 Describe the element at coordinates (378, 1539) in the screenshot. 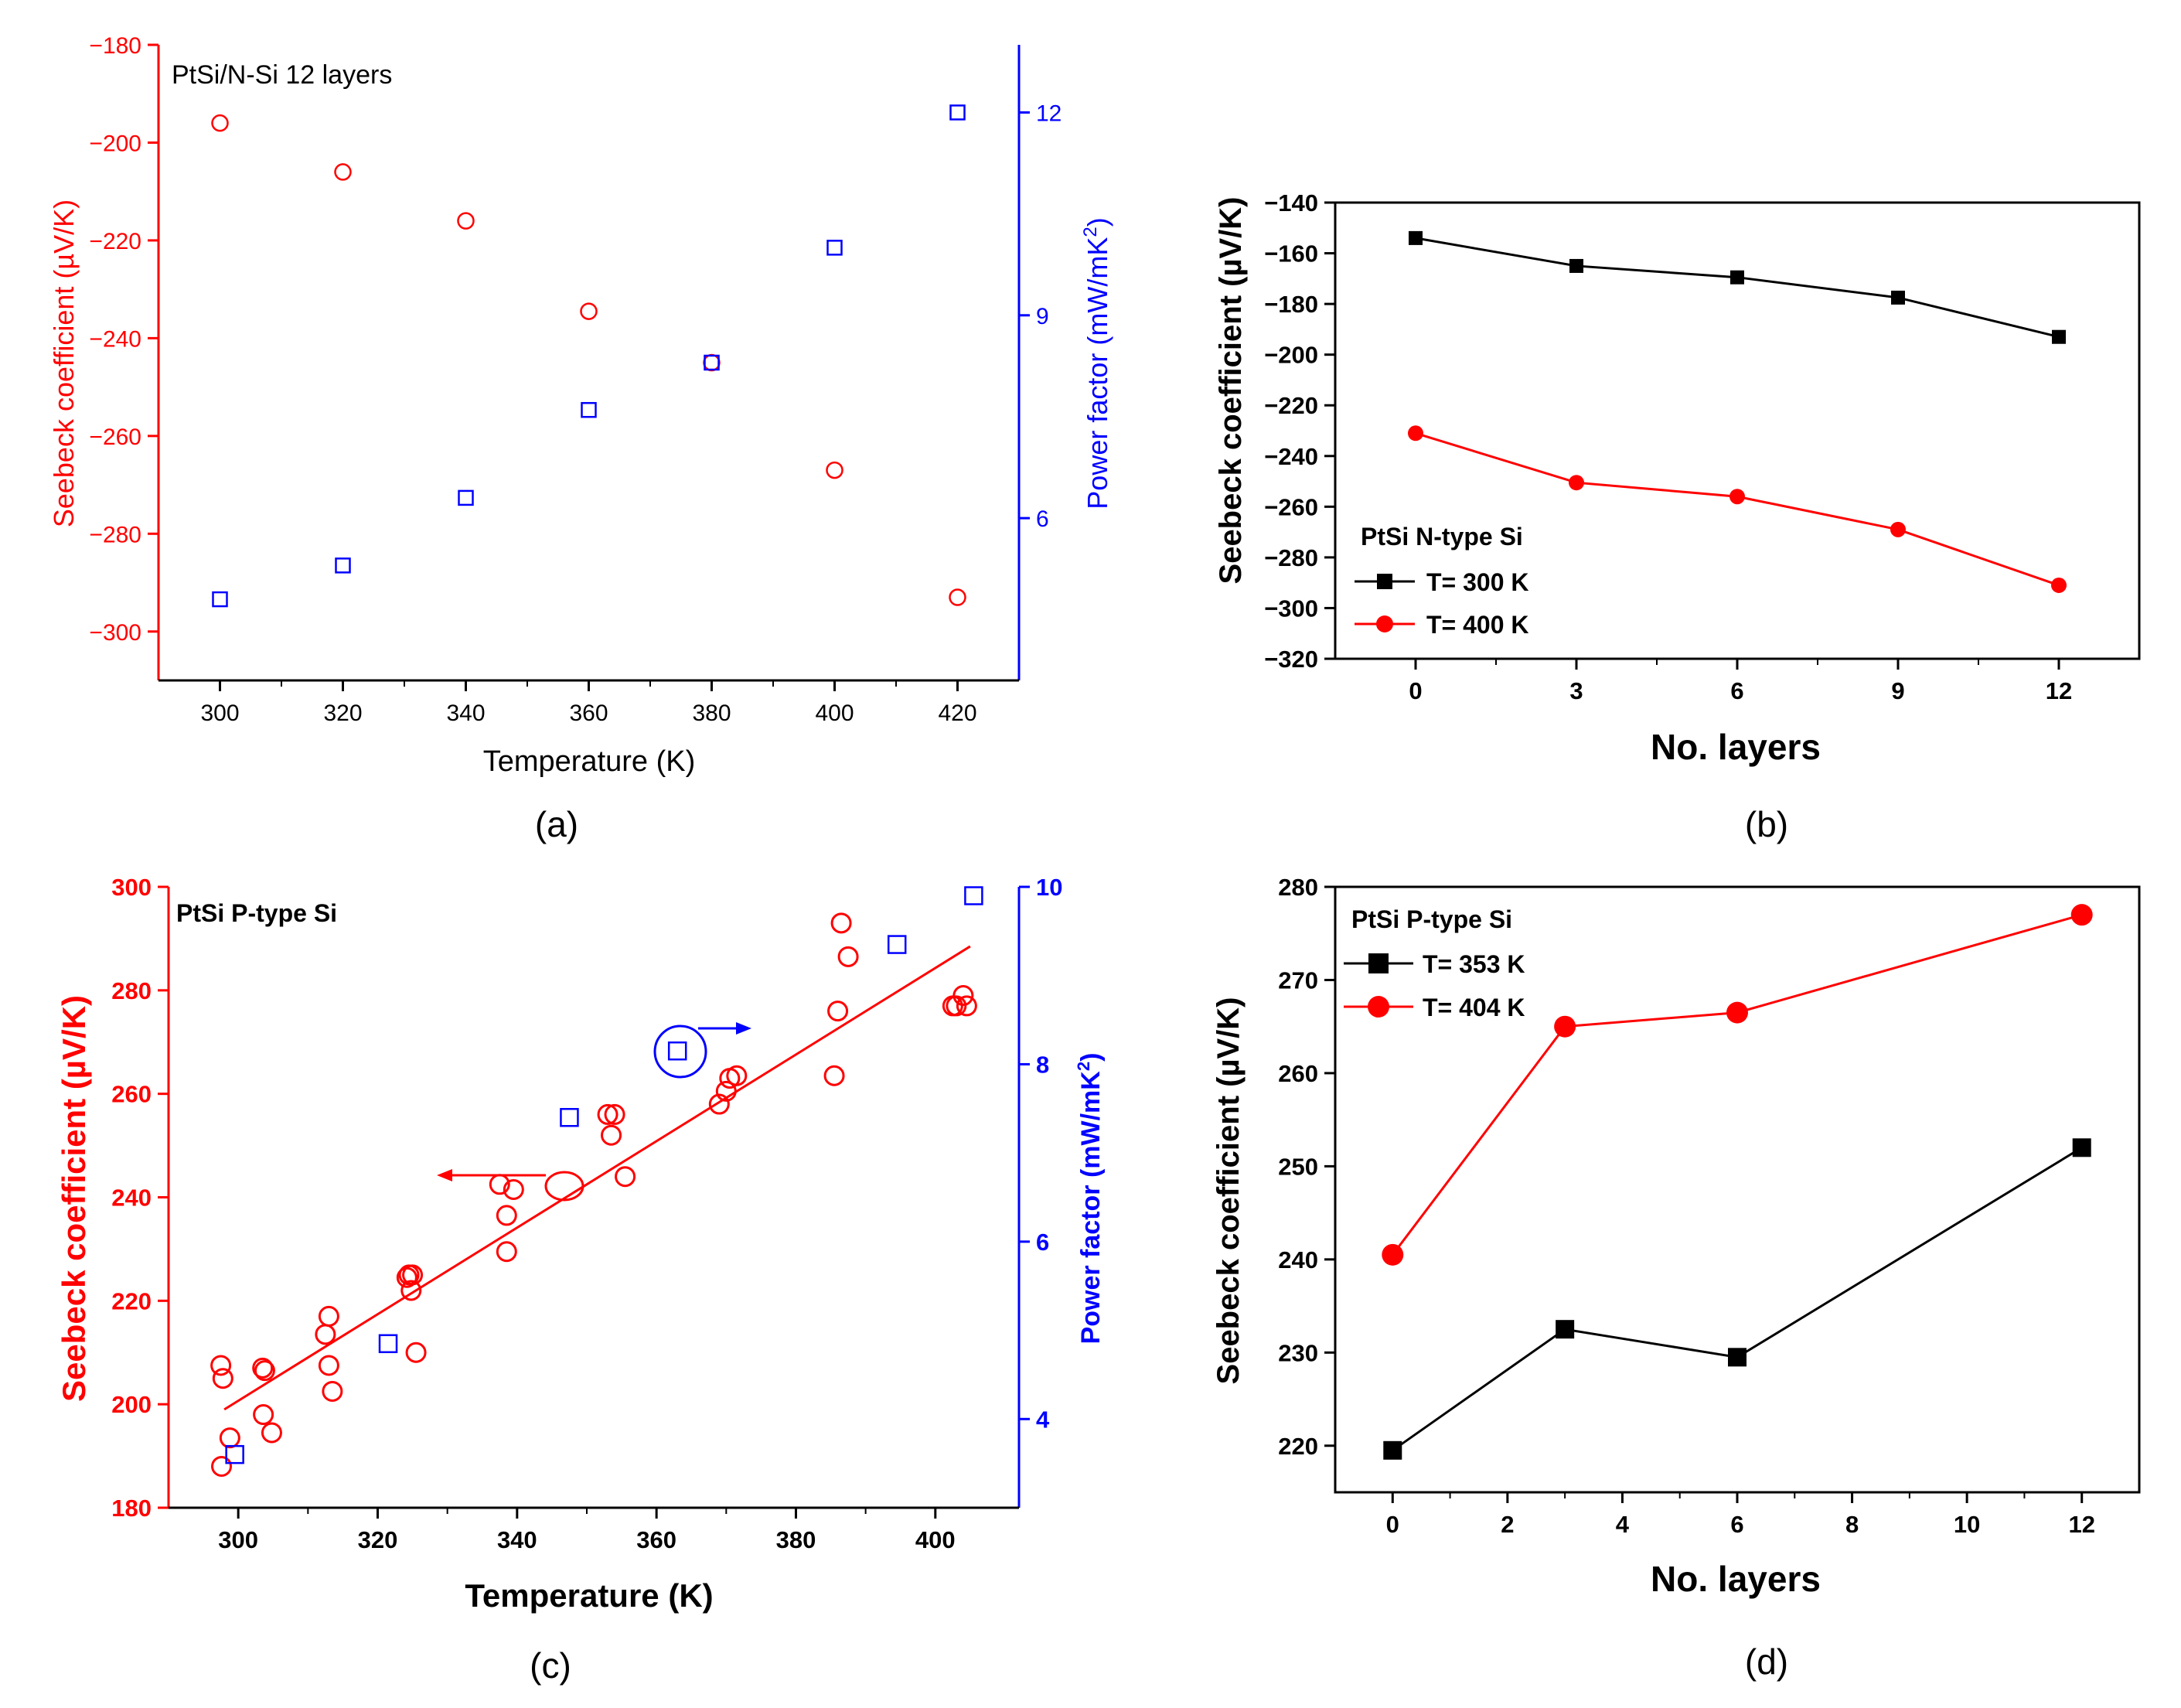

I see `chart-c-x-tick-label-1: 320` at that location.